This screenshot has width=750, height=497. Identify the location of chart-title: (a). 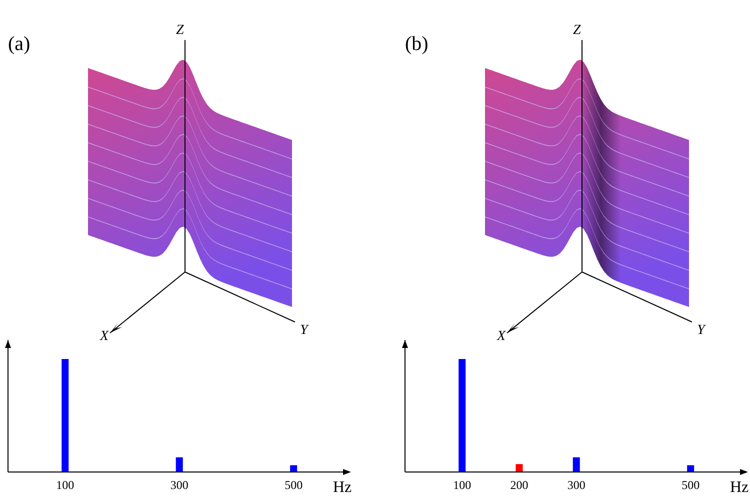
(19, 44).